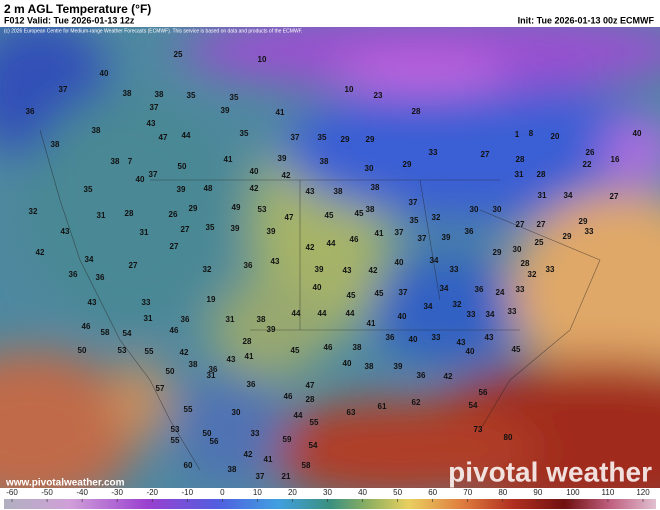 This screenshot has height=510, width=660. I want to click on colorbar-tick-label: 120, so click(643, 492).